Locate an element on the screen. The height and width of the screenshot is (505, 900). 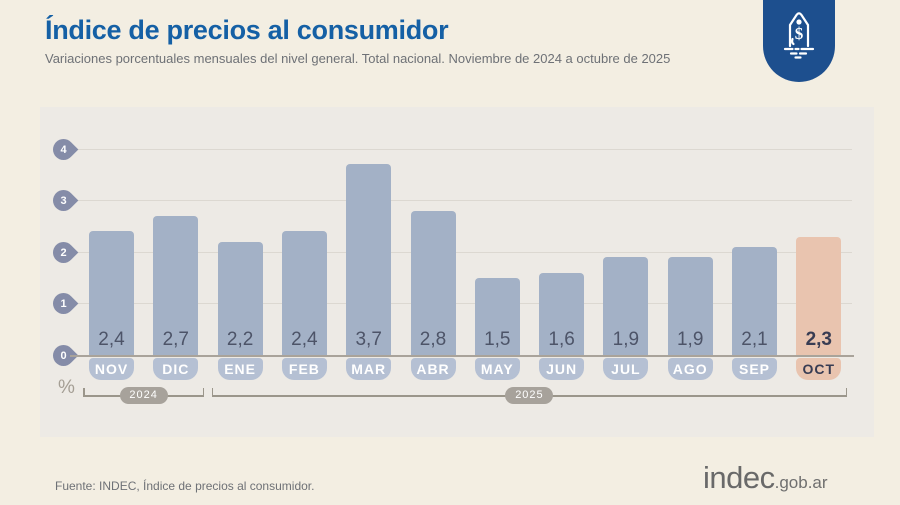
month-pill: OCT is located at coordinates (819, 369).